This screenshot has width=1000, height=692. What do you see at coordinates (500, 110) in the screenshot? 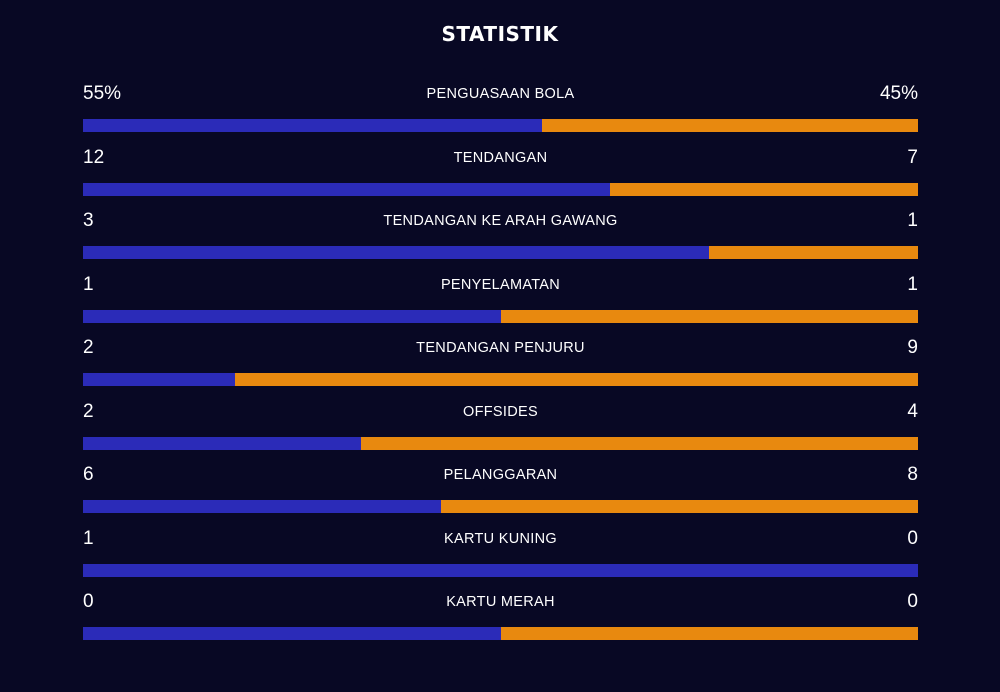
I see `stat-row: 55% PENGUASAAN BOLA 45%` at bounding box center [500, 110].